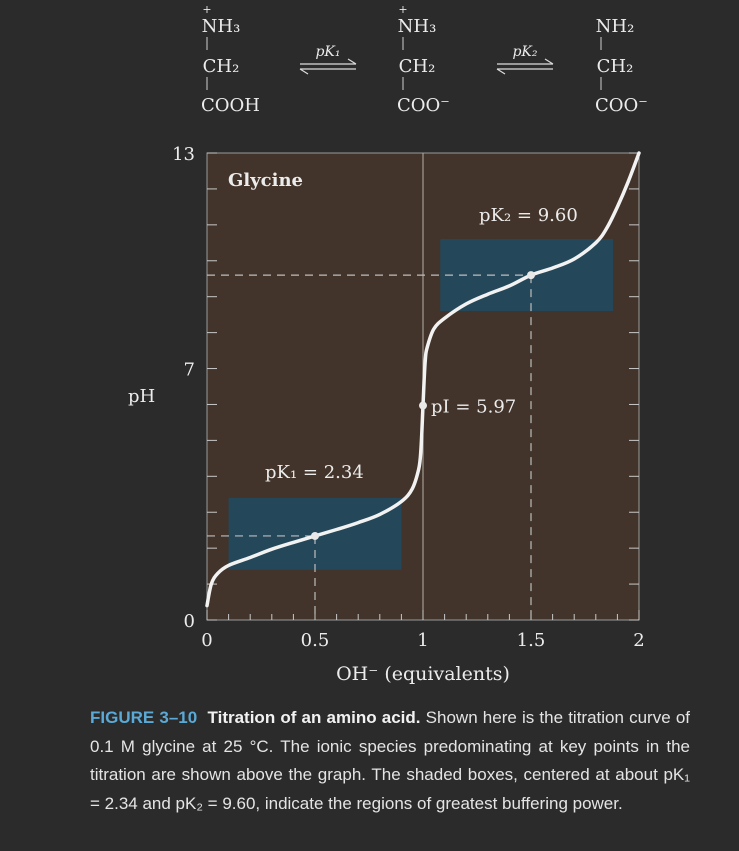  Describe the element at coordinates (141, 396) in the screenshot. I see `y-axis-label: pH` at that location.